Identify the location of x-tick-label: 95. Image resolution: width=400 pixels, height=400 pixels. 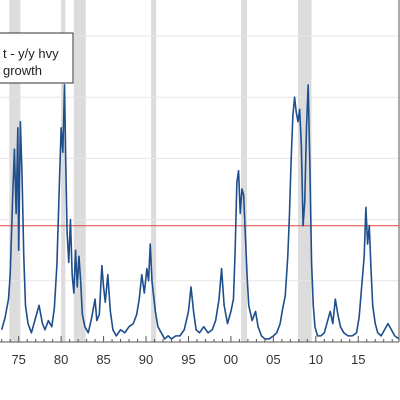
(188, 359).